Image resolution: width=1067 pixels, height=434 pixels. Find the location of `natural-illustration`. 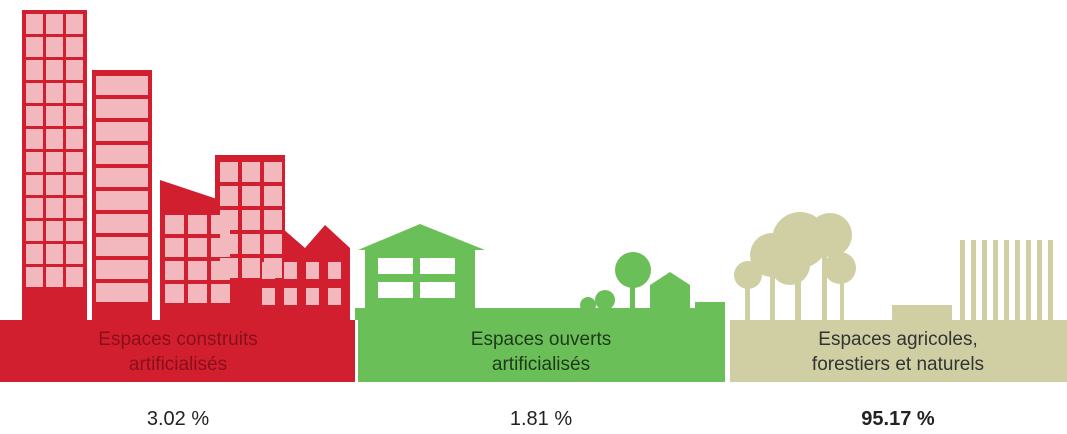

natural-illustration is located at coordinates (893, 266).